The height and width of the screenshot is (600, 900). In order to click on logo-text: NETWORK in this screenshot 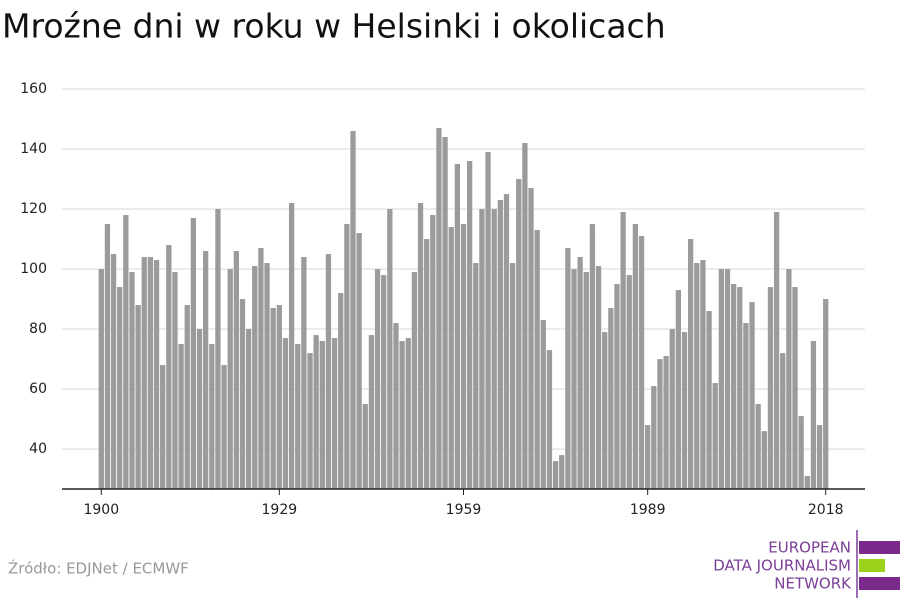, I will do `click(813, 584)`.